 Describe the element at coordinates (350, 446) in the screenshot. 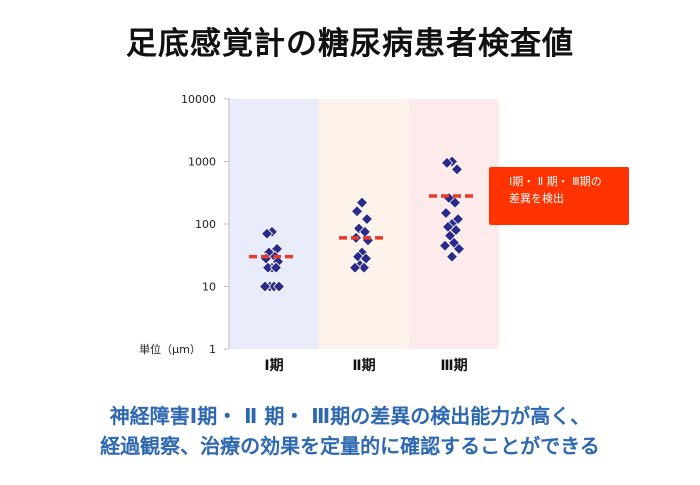

I see `summary-line-2: 経過観察、治療の効果を定量的に確認することができる` at that location.